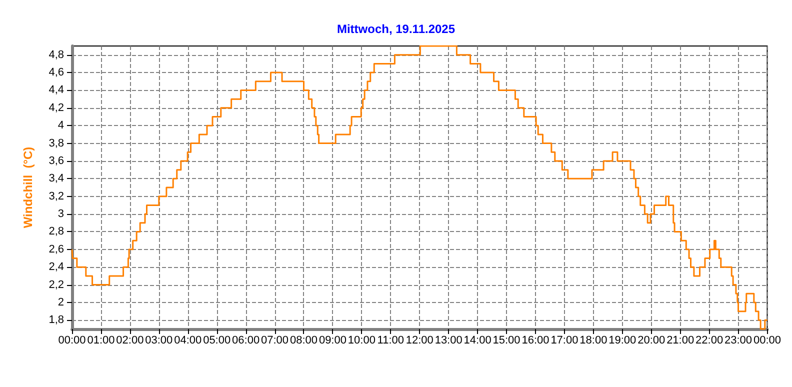  I want to click on y-axis-title: Windchill (°C), so click(28, 187).